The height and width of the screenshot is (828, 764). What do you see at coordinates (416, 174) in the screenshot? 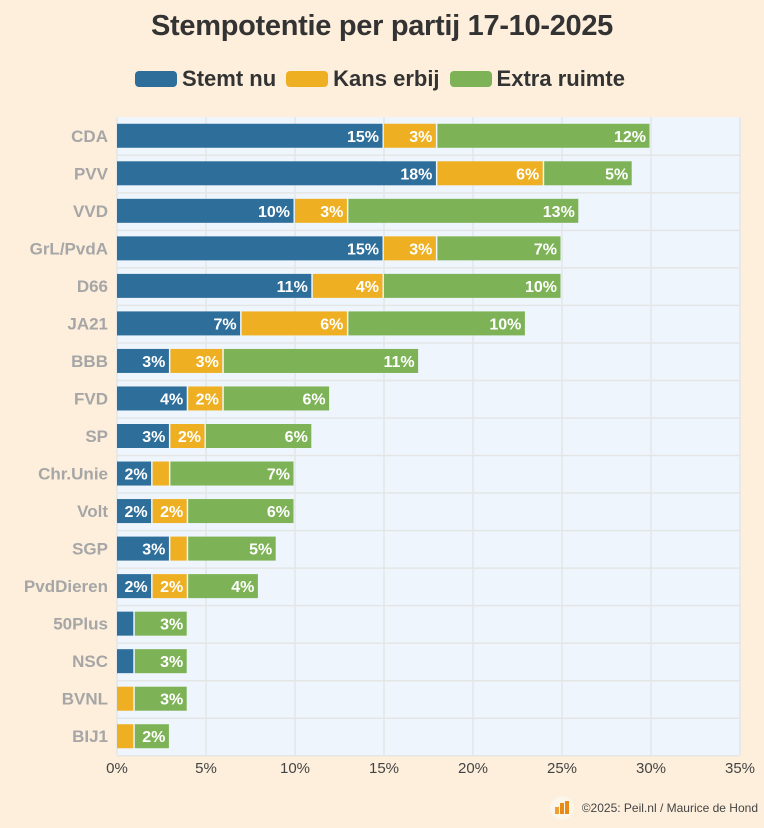
I see `data-label: 18%` at bounding box center [416, 174].